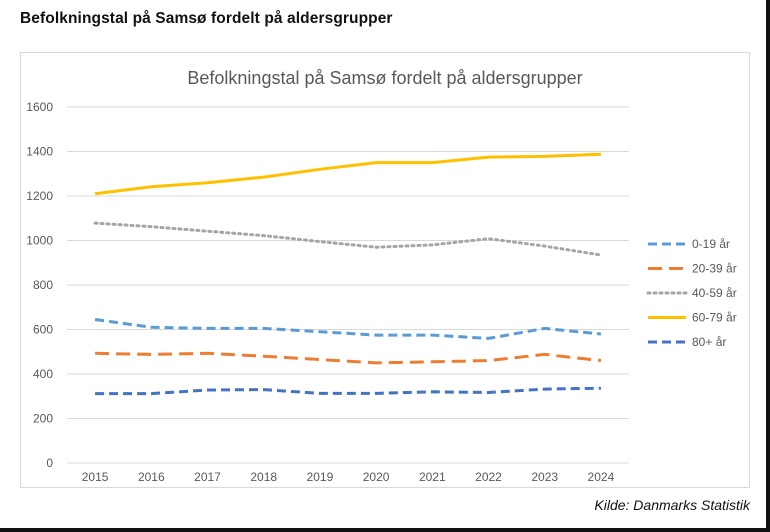 This screenshot has width=770, height=532. I want to click on y-axis-ticks: 0 200 400 600 800 1000 1200 1400 1600, so click(39, 285).